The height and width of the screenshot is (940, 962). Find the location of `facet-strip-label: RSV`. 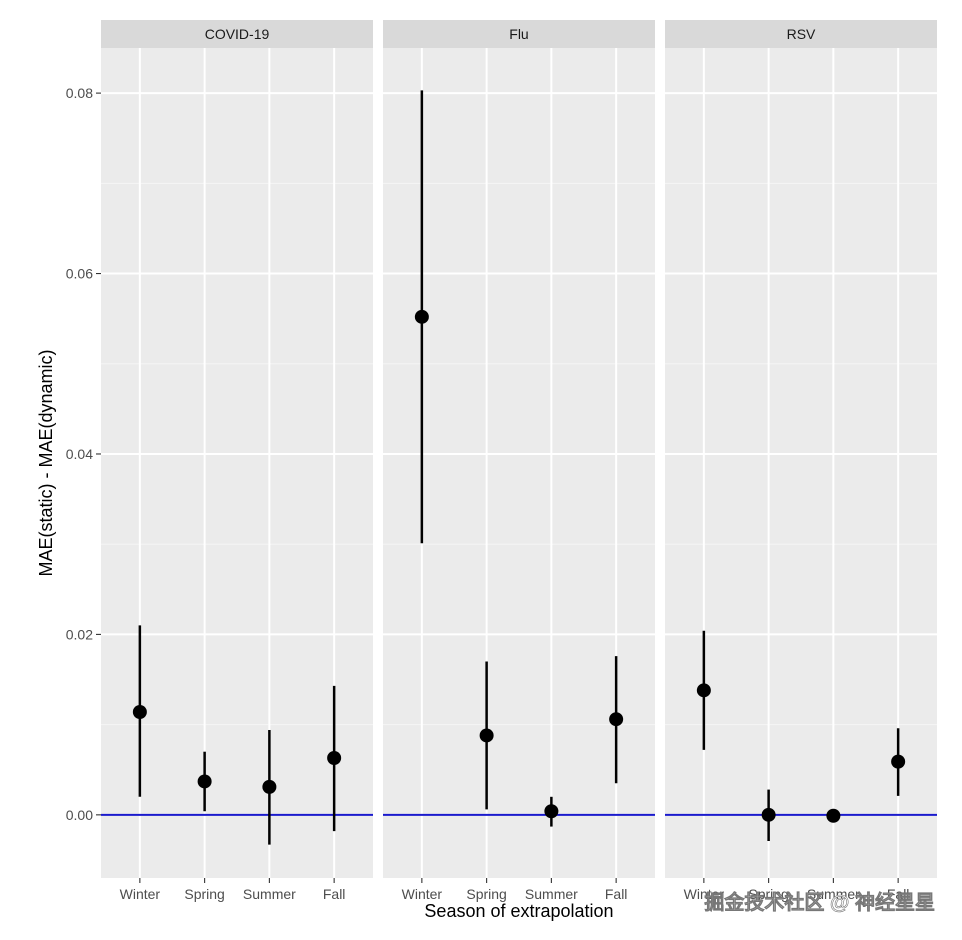

facet-strip-label: RSV is located at coordinates (801, 34).